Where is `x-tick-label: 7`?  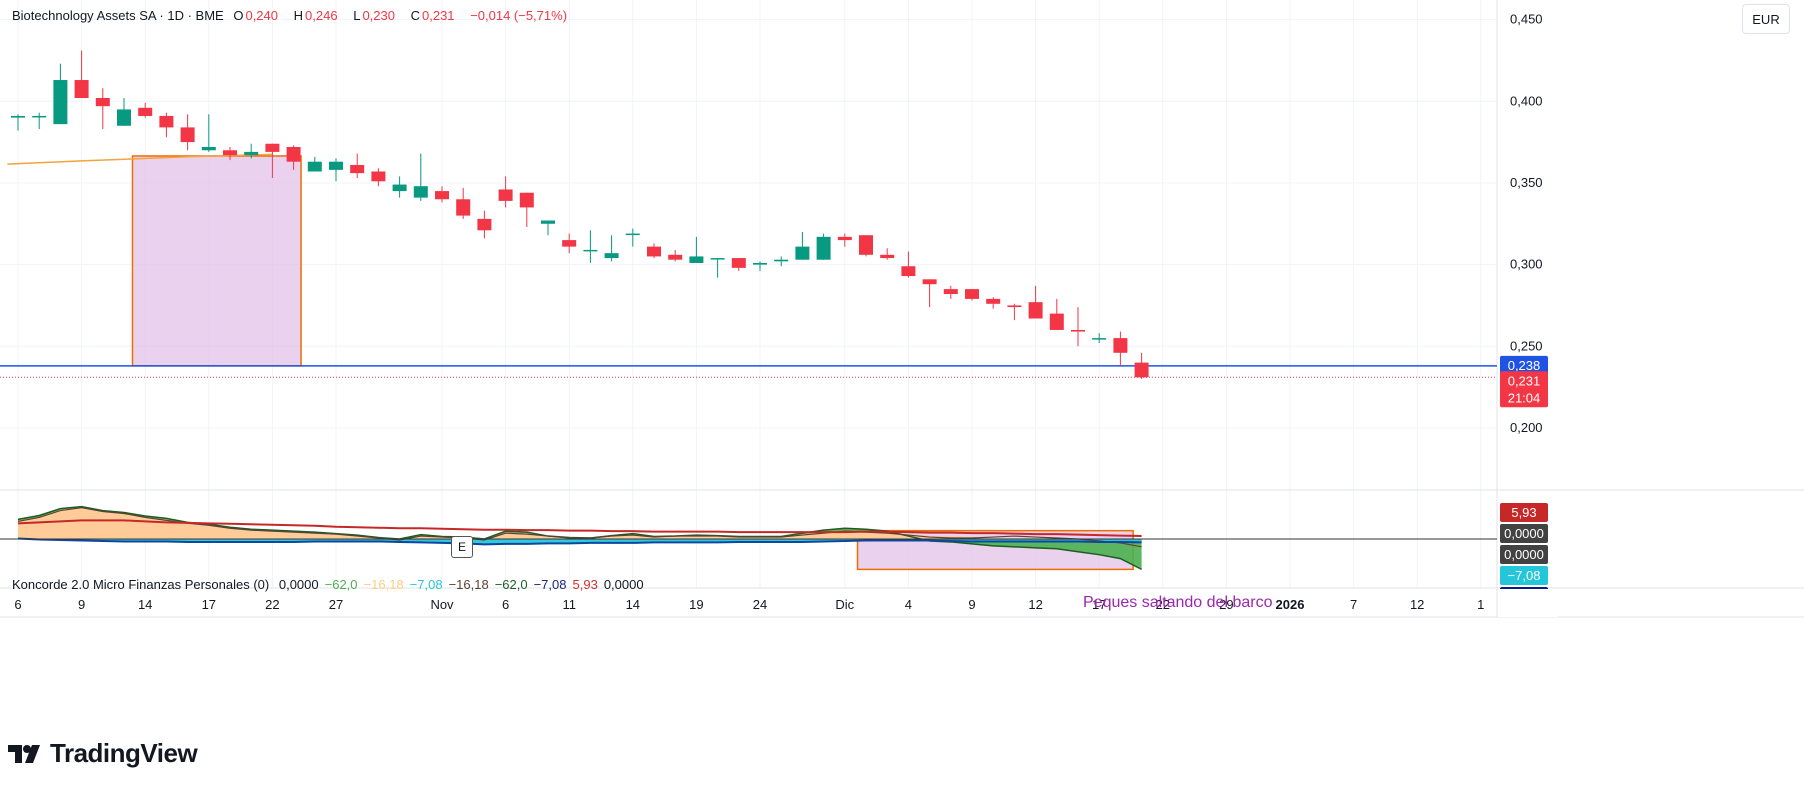 x-tick-label: 7 is located at coordinates (1353, 604).